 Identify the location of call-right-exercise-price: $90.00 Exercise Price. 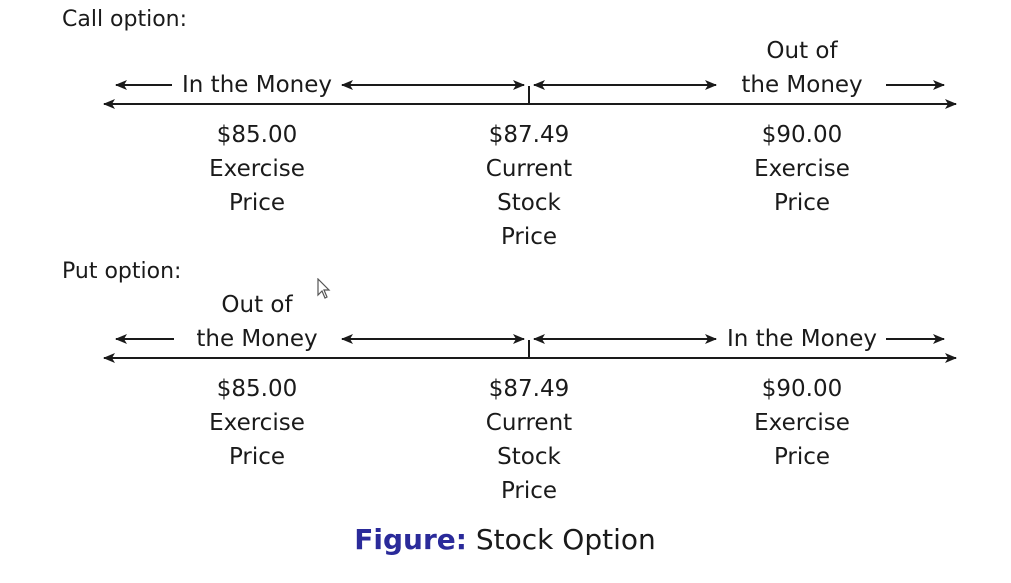
(802, 169).